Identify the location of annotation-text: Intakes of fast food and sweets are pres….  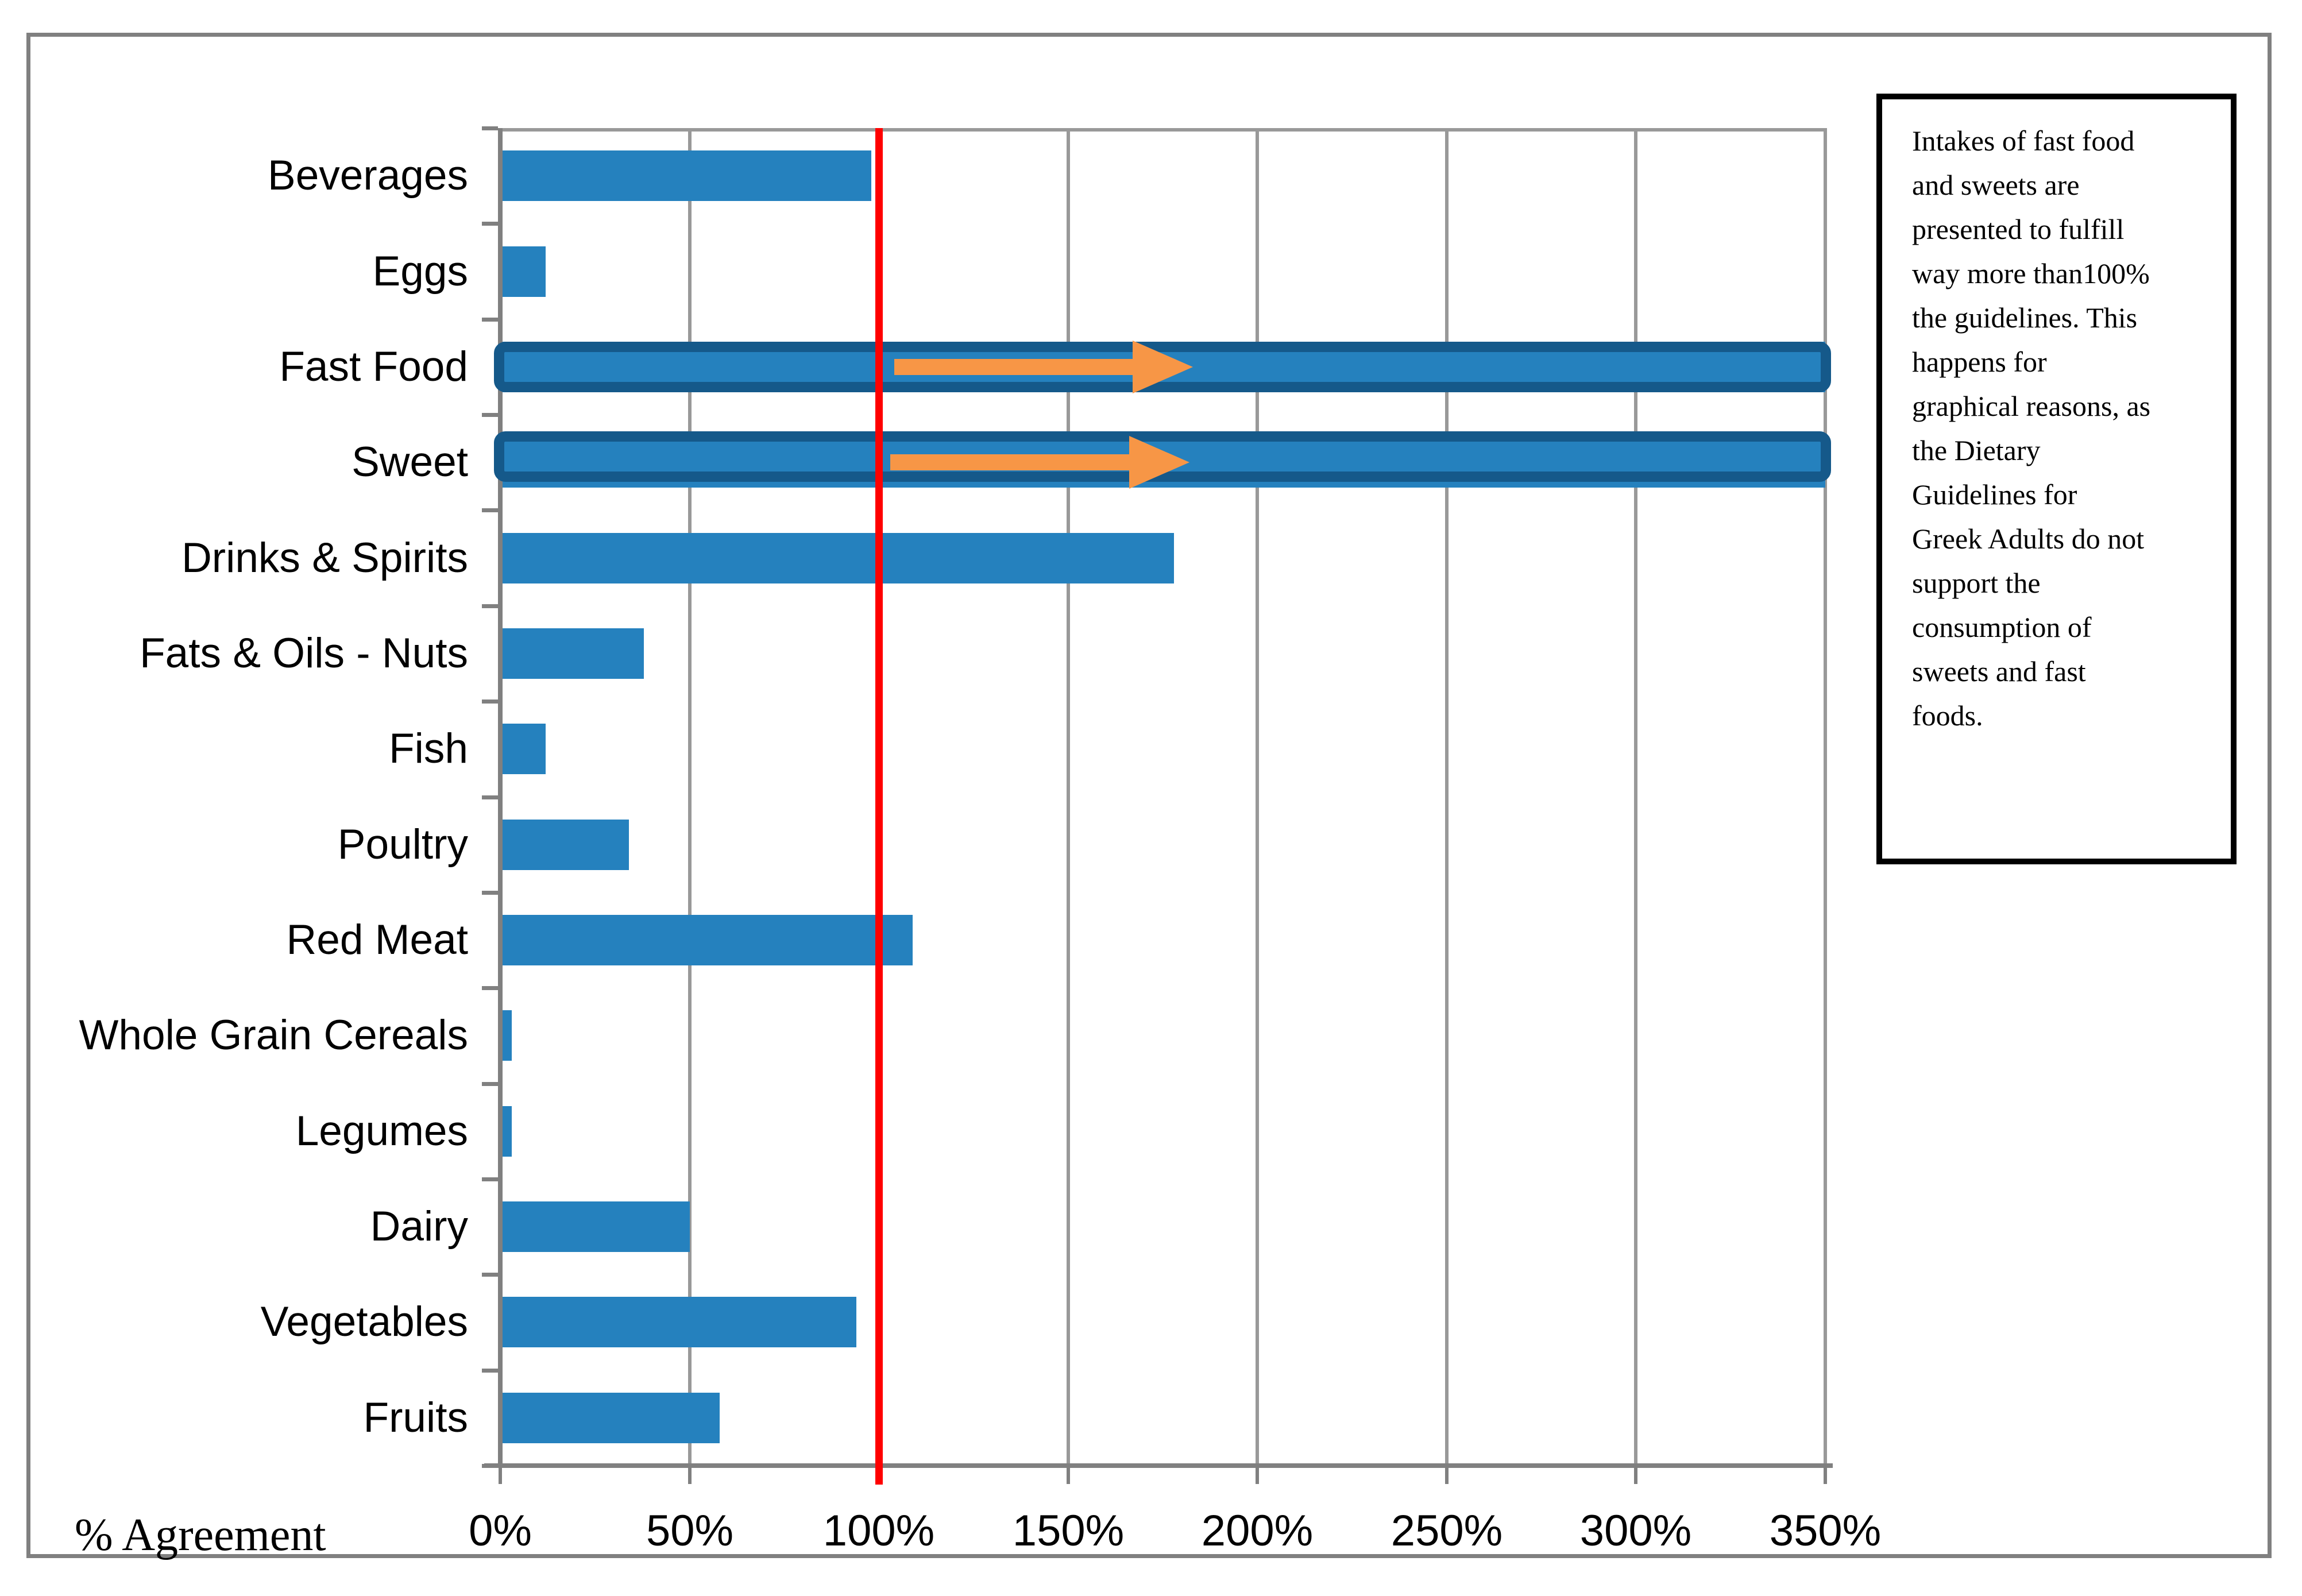
(2031, 428).